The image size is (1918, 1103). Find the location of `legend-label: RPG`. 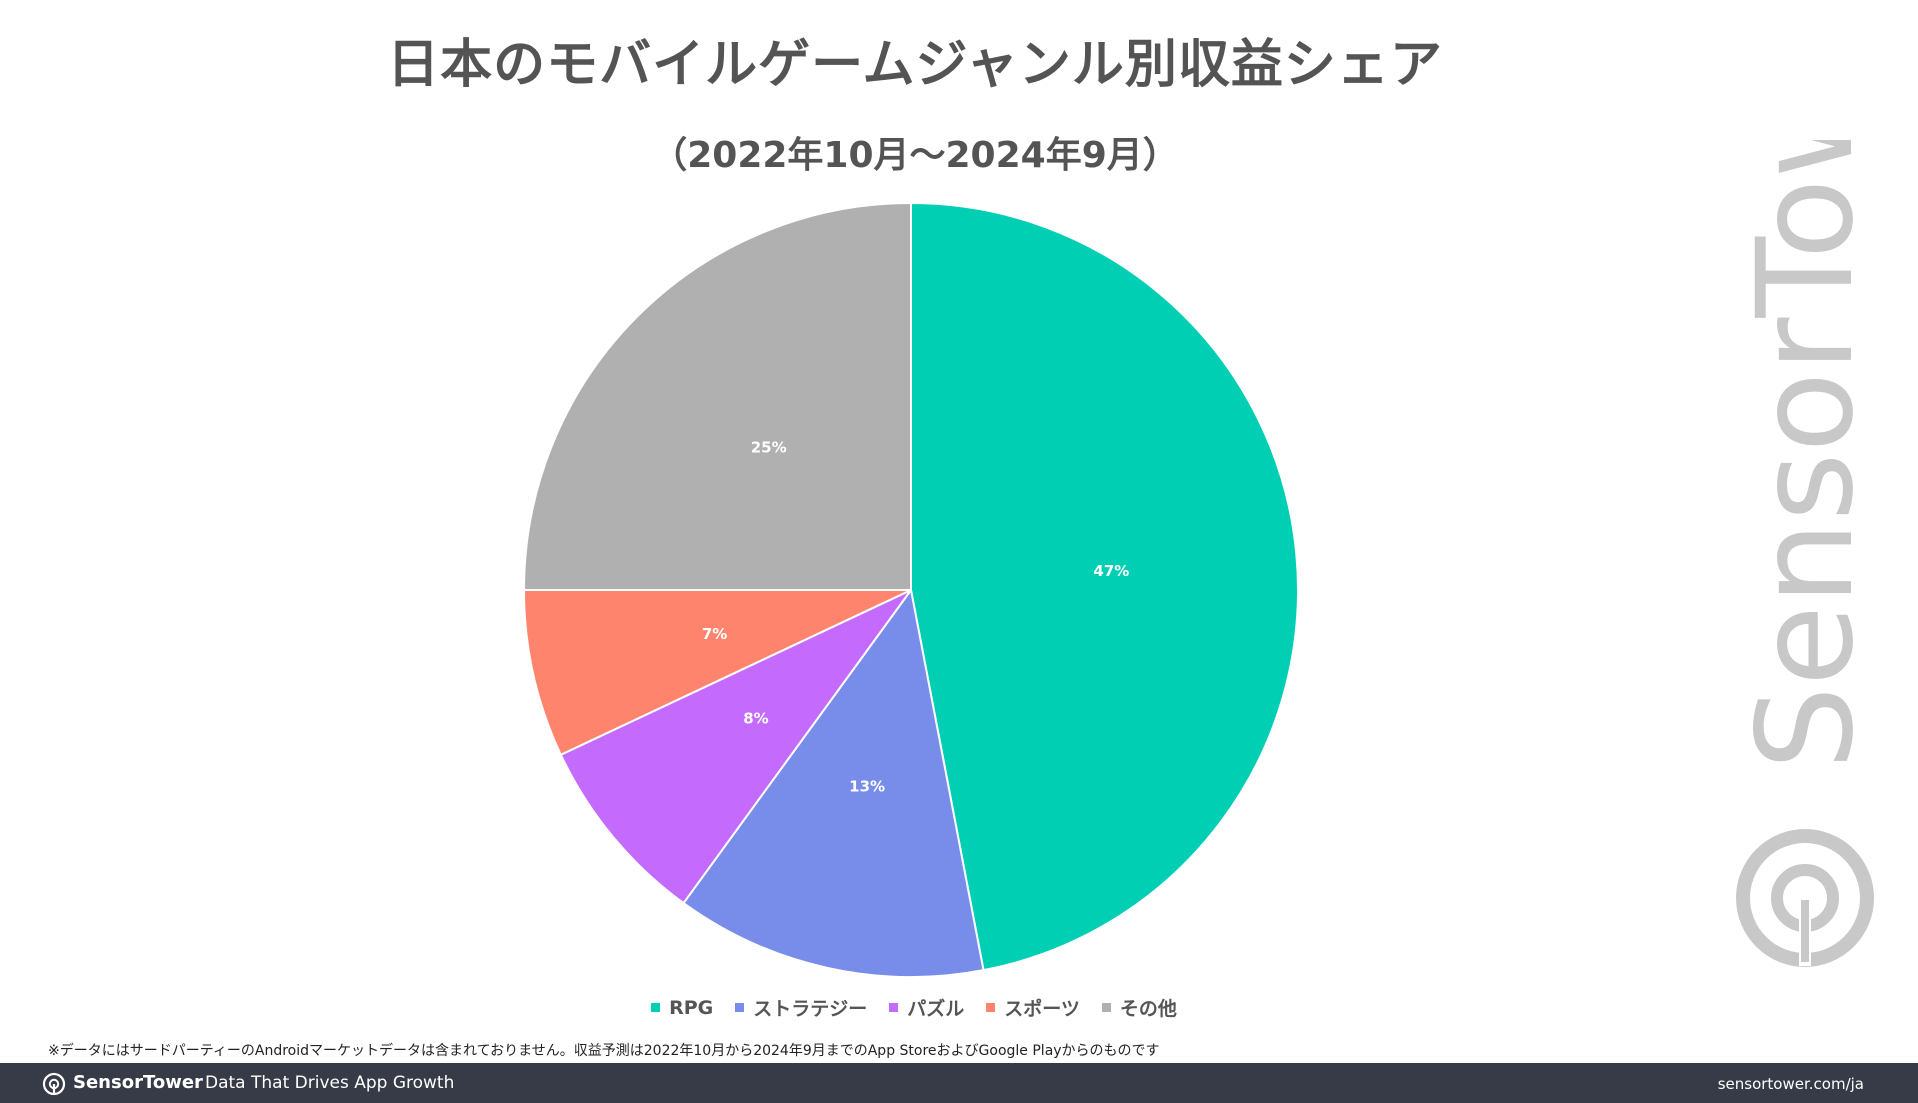

legend-label: RPG is located at coordinates (691, 1007).